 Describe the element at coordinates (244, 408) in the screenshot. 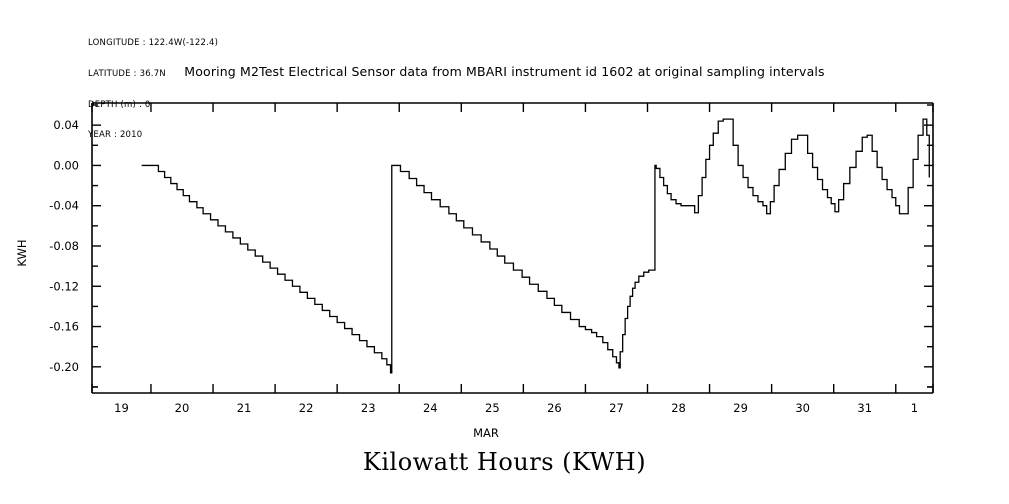

I see `x-tick-label: 21` at that location.